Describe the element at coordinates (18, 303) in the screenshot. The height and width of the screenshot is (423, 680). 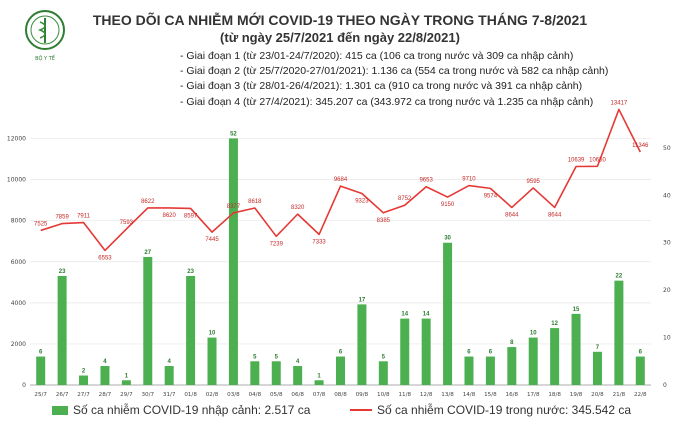
I see `left-axis-tick: 4000` at that location.